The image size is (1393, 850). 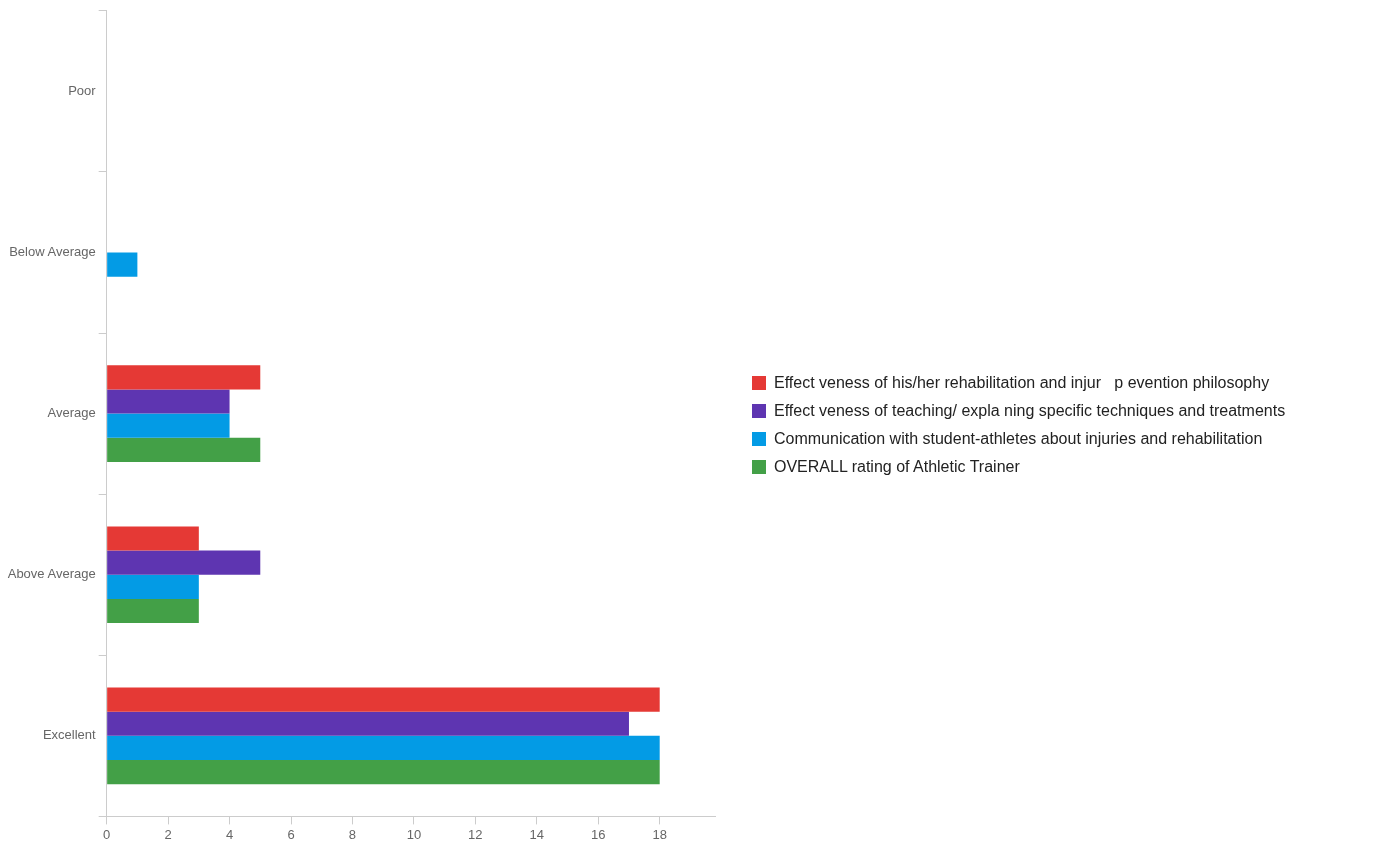 I want to click on legend-label: Communication with student-athletes about injuries and rehabilitation, so click(x=1018, y=439).